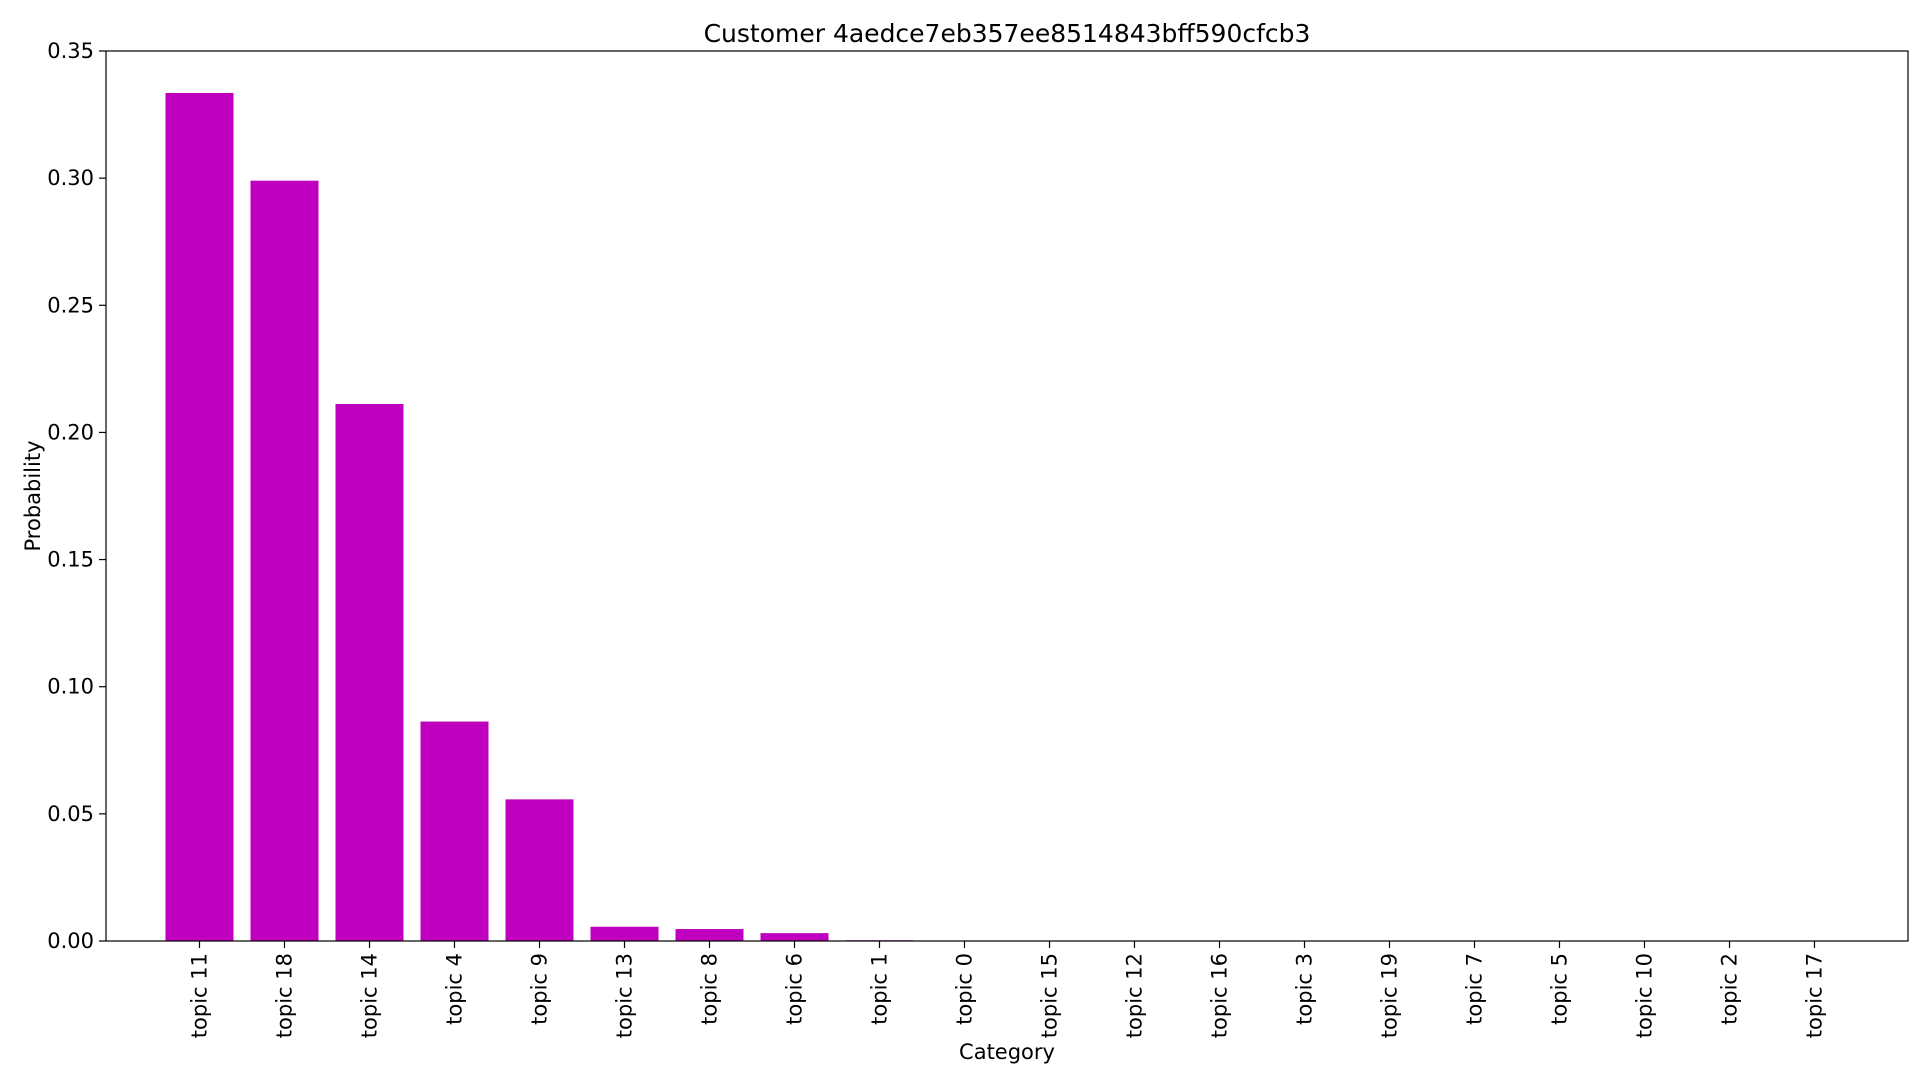 The image size is (1920, 1084). I want to click on x-tick-label: topic 5, so click(1560, 989).